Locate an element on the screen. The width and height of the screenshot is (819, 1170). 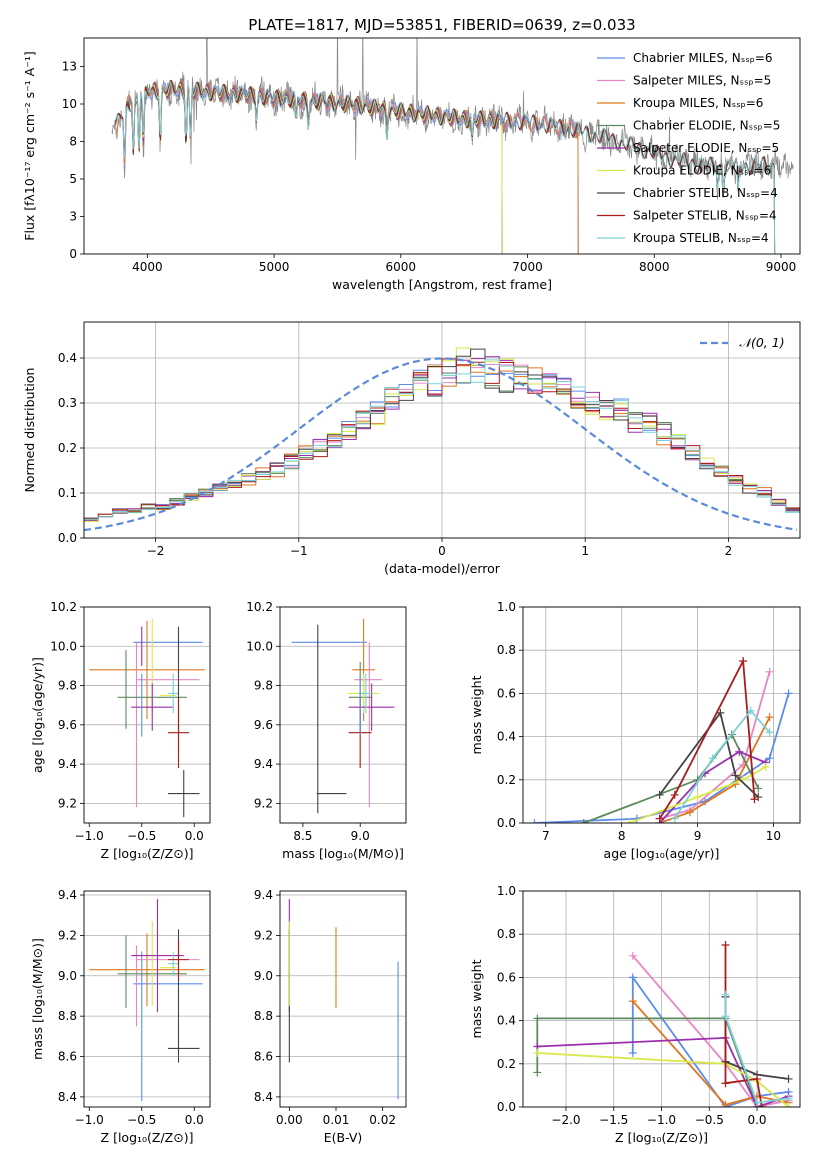
model-spectrum-chabrier_stelib is located at coordinates (445, 166).